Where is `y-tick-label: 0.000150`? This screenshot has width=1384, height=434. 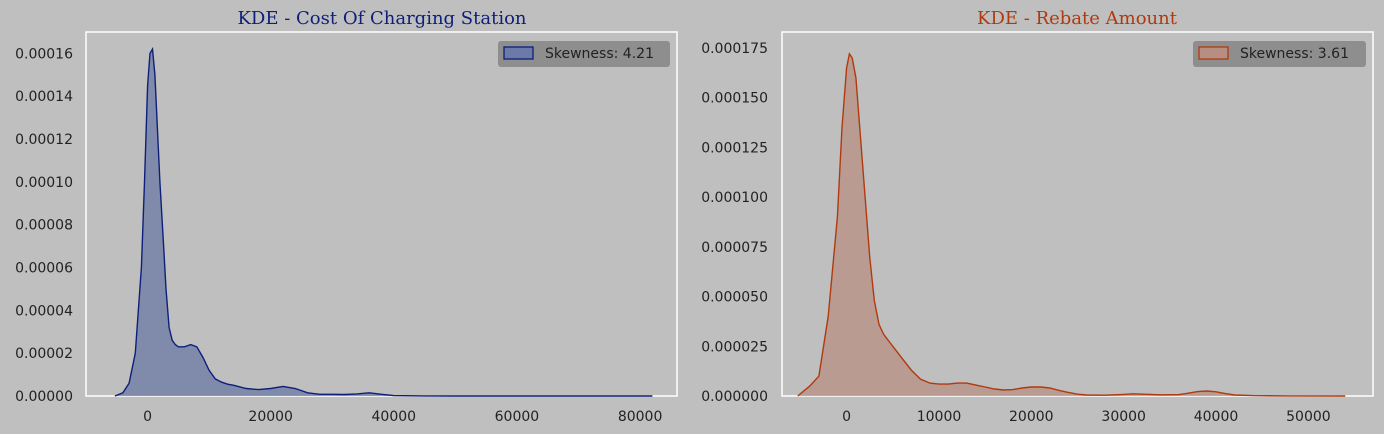 y-tick-label: 0.000150 is located at coordinates (734, 99).